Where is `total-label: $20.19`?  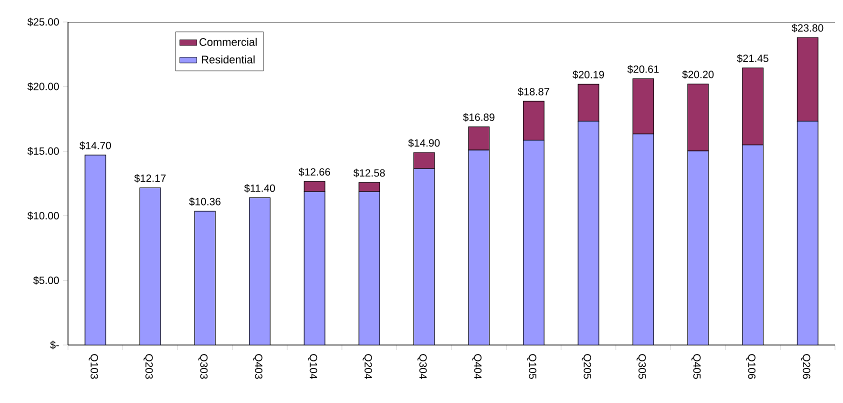 total-label: $20.19 is located at coordinates (588, 74).